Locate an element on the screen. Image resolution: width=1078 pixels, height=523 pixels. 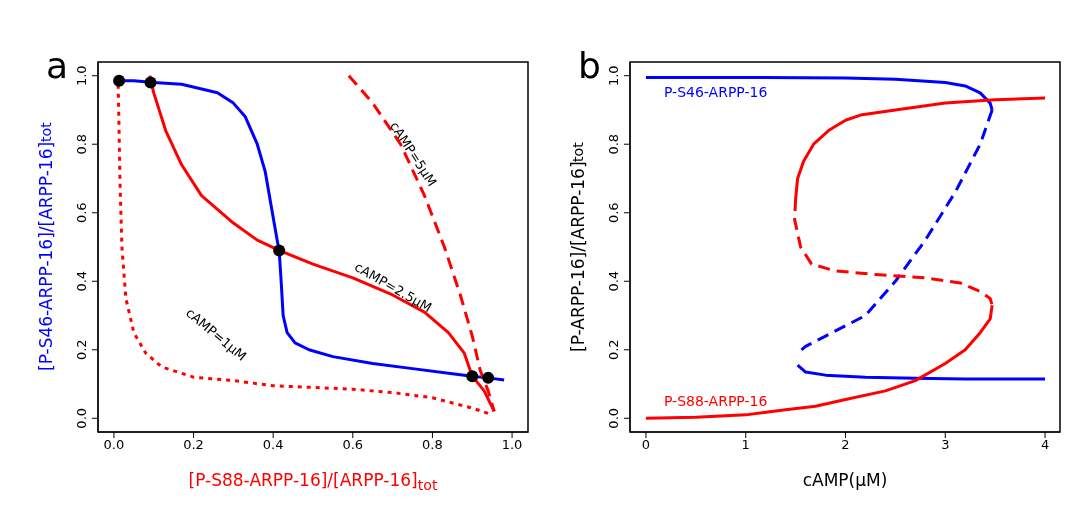
x-tick-label: 2 is located at coordinates (845, 445).